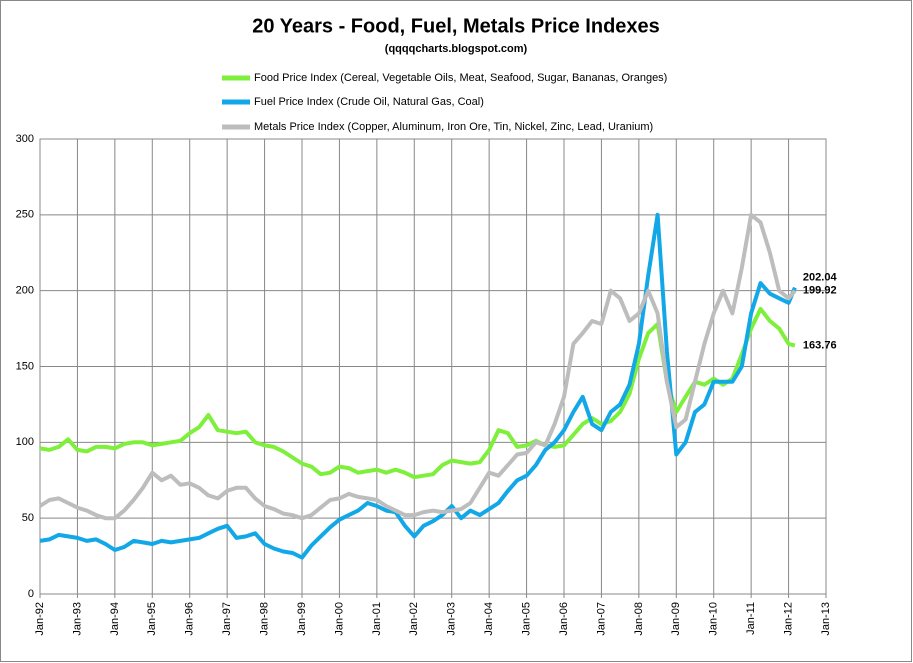 Image resolution: width=913 pixels, height=663 pixels. Describe the element at coordinates (28, 518) in the screenshot. I see `y-tick-label: 50` at that location.